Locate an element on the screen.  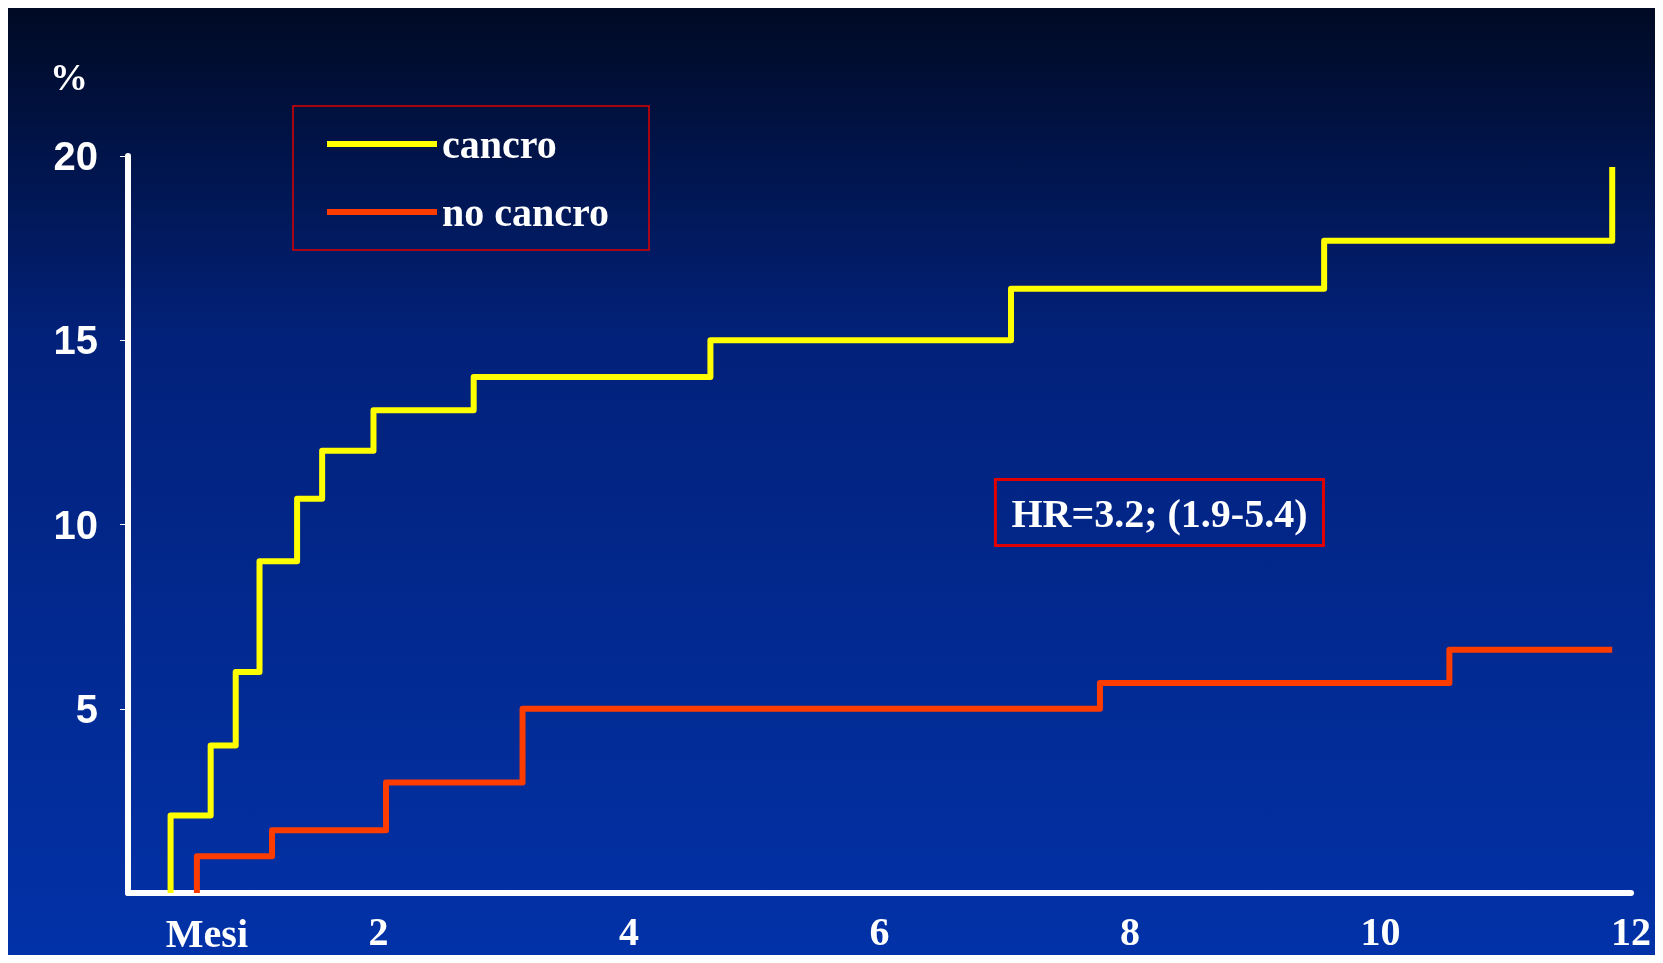
y-tick-label: 10 is located at coordinates (75, 524).